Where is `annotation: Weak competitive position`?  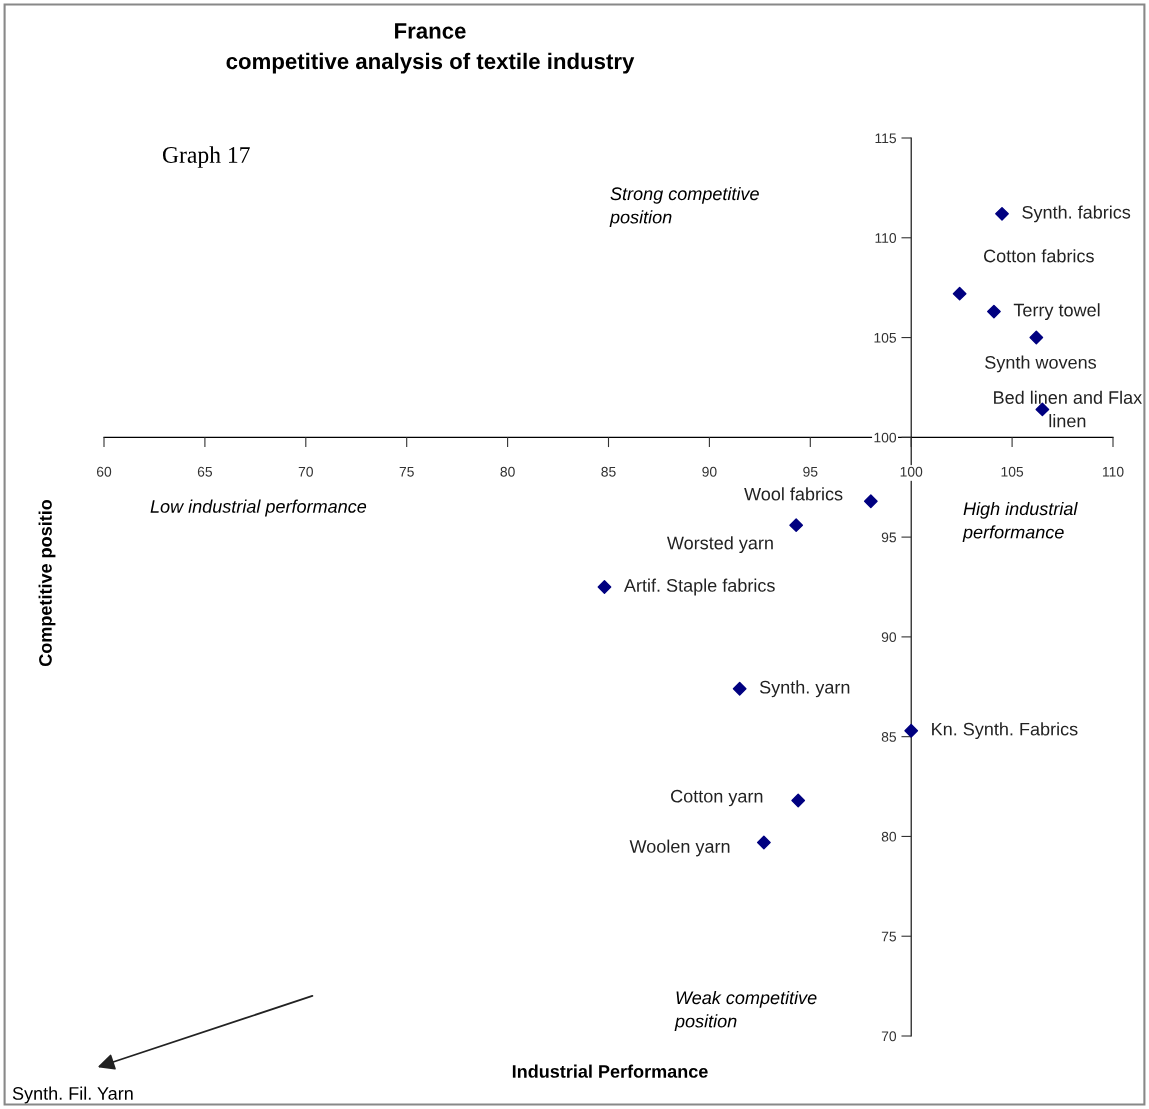
annotation: Weak competitive position is located at coordinates (745, 1011).